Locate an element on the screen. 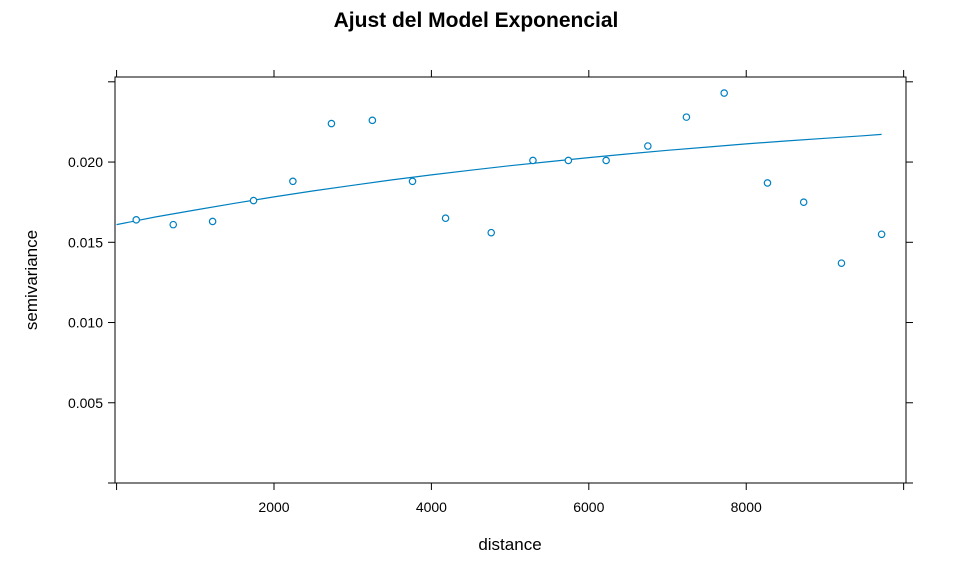 The image size is (956, 580). x-axis-label: distance is located at coordinates (509, 544).